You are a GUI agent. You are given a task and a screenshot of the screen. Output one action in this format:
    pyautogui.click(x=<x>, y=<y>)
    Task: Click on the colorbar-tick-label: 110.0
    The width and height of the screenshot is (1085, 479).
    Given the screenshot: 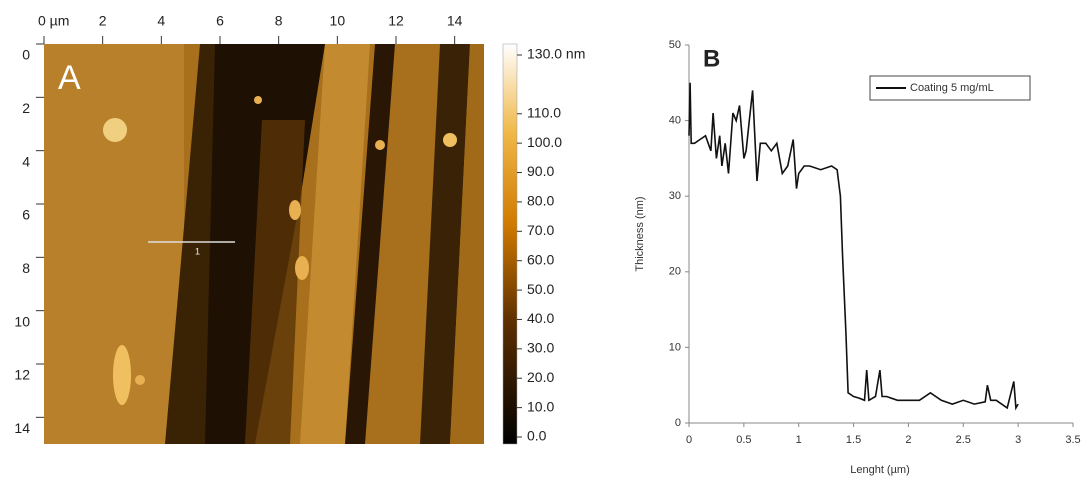 What is the action you would take?
    pyautogui.click(x=544, y=112)
    